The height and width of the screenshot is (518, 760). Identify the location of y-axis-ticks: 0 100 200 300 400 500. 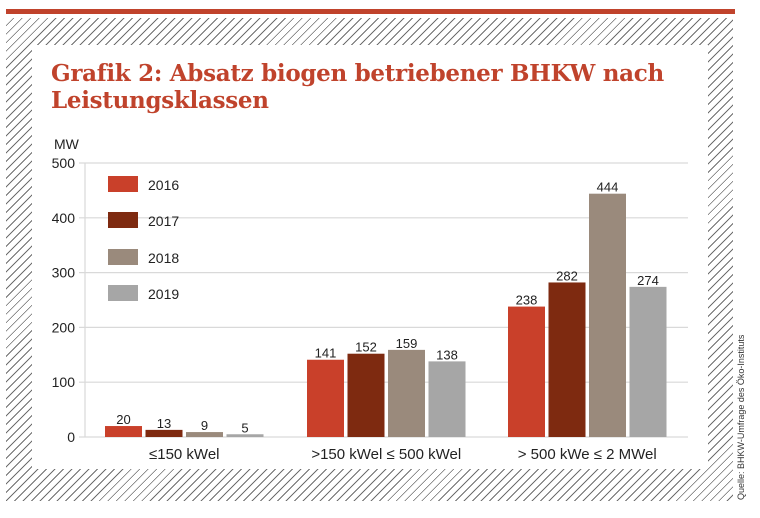
(64, 300).